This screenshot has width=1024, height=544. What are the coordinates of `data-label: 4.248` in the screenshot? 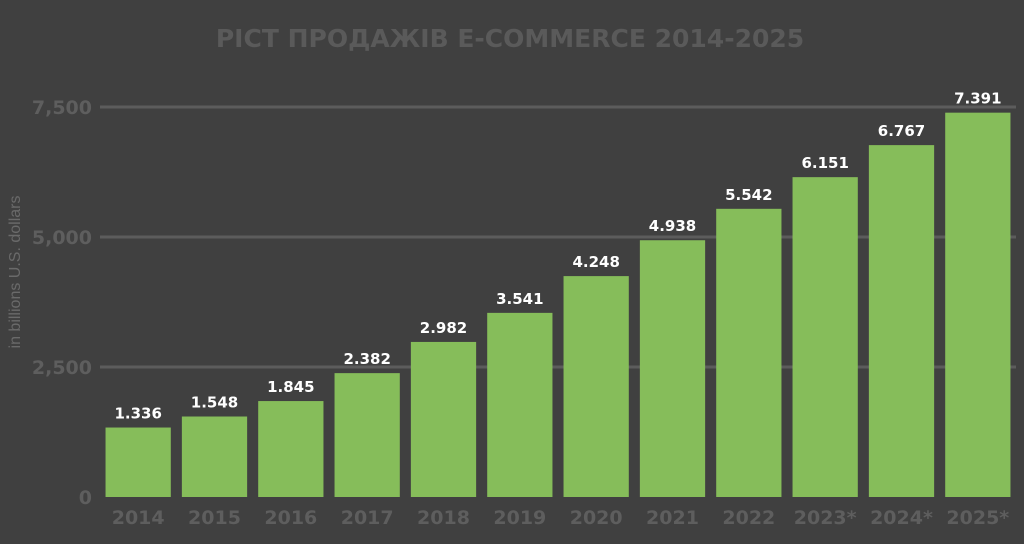 It's located at (595, 262).